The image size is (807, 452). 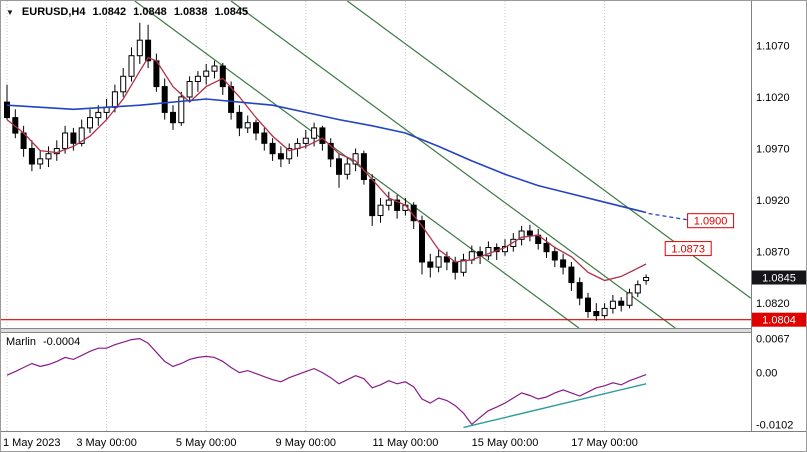 What do you see at coordinates (773, 253) in the screenshot?
I see `price-tick-label: 1.0870` at bounding box center [773, 253].